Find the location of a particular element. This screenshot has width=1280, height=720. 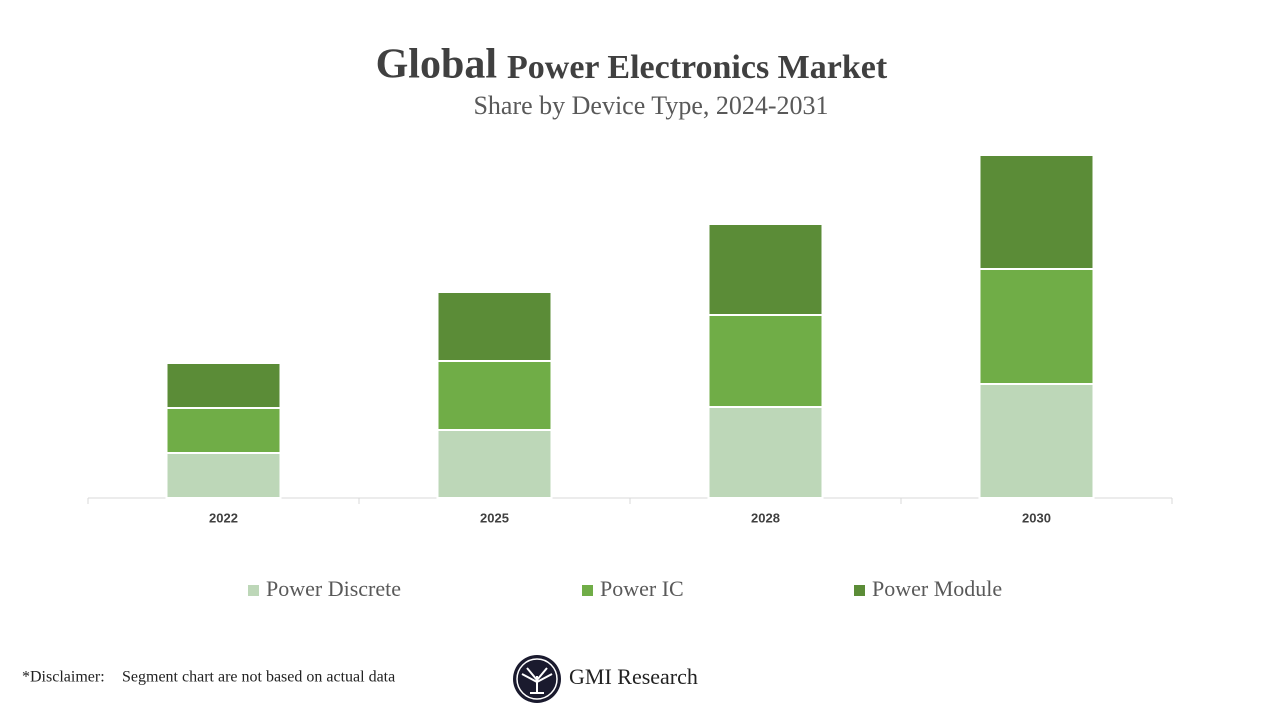

title-lead: Global is located at coordinates (436, 65).